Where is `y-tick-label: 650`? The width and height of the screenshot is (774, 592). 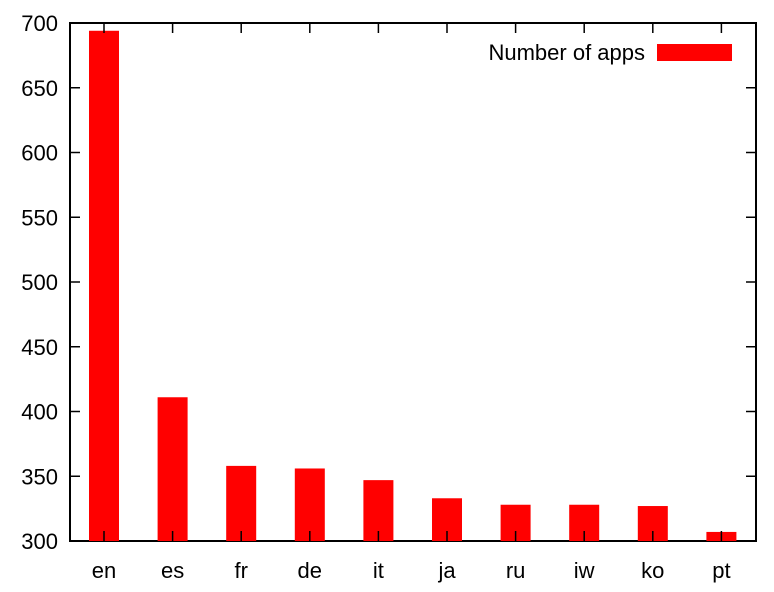 y-tick-label: 650 is located at coordinates (39, 88).